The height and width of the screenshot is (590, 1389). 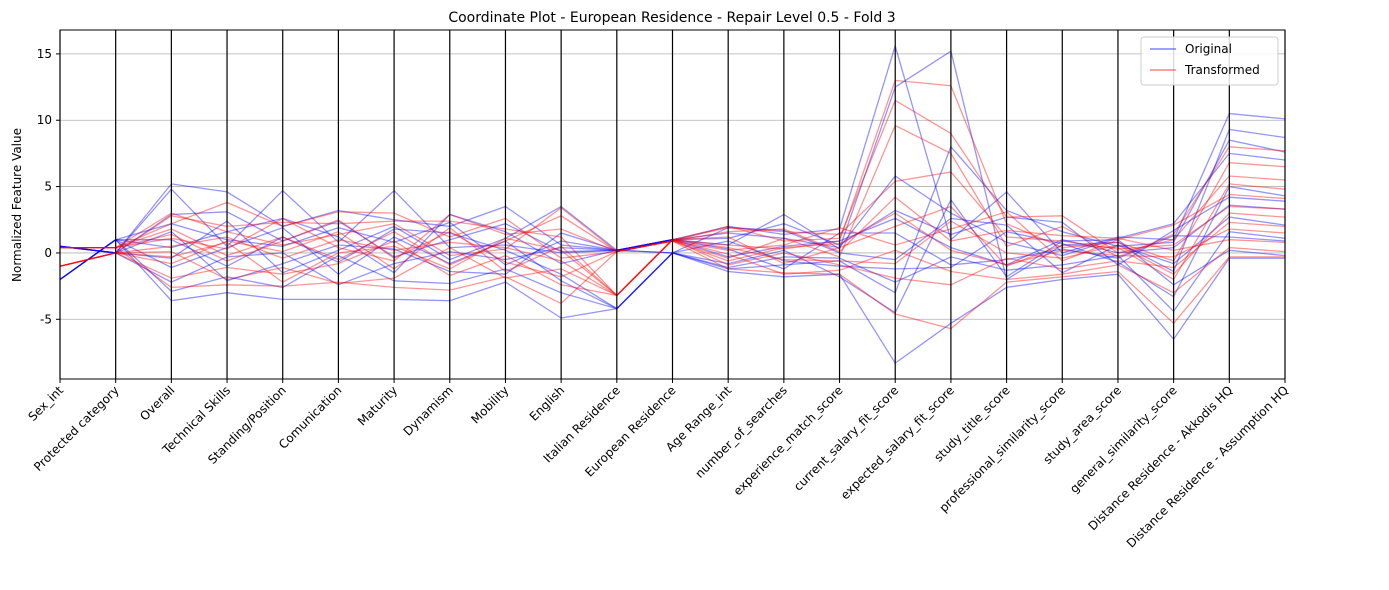 I want to click on y-axis-label: Normalized Feature Value, so click(x=17, y=205).